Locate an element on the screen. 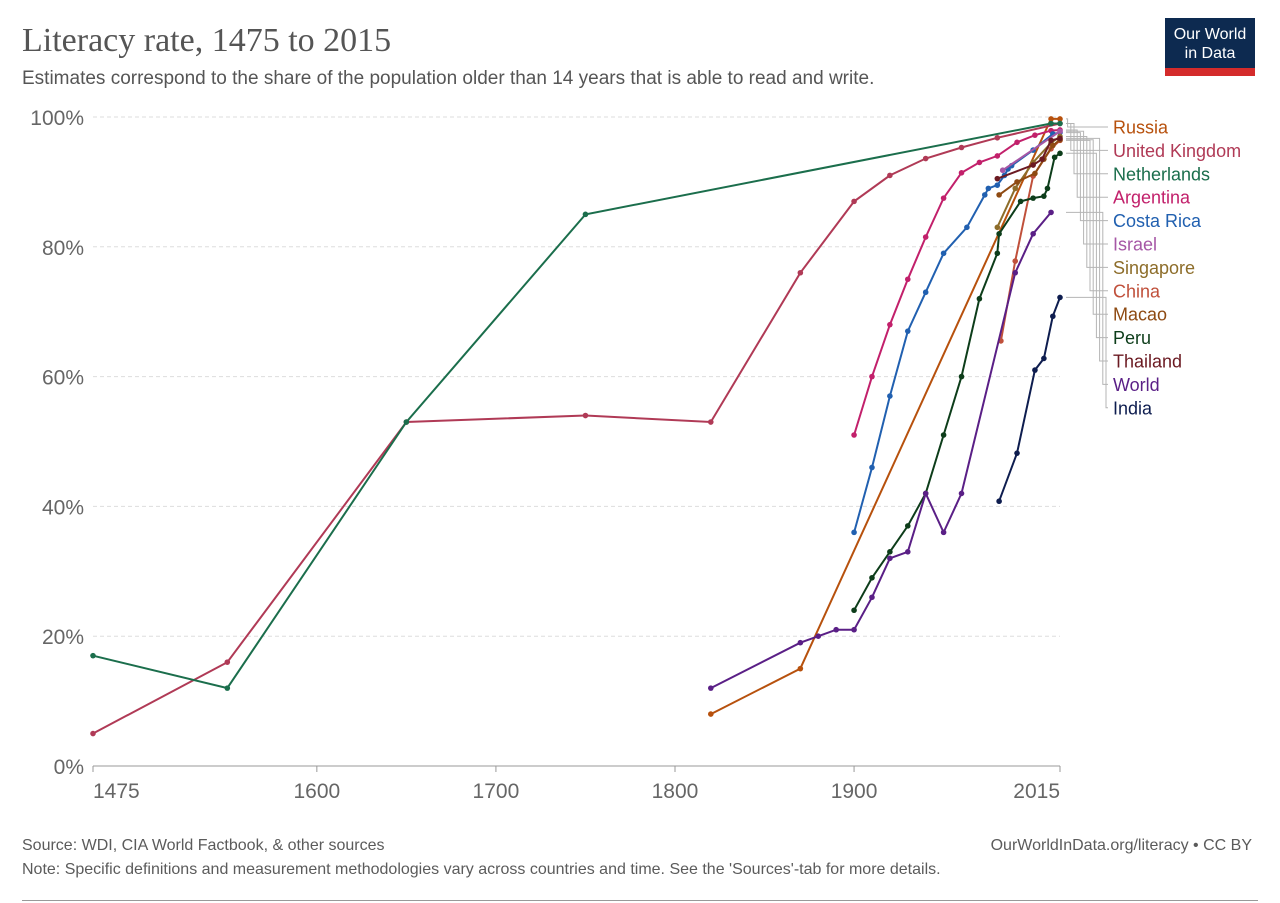  legend-label-peru: Peru is located at coordinates (1132, 338).